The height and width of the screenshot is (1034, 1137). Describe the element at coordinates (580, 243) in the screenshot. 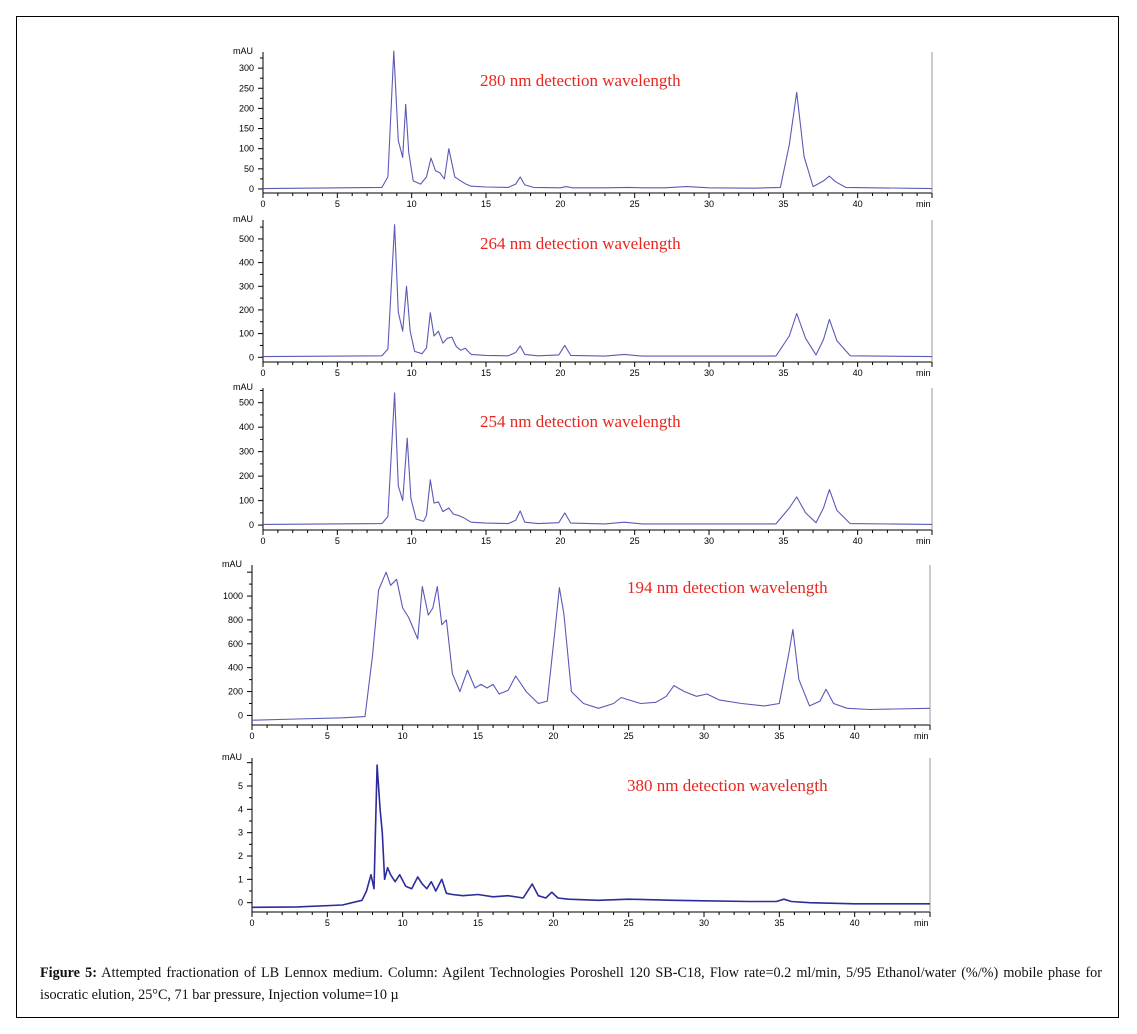

I see `chart-title: 264 nm detection wavelength` at that location.